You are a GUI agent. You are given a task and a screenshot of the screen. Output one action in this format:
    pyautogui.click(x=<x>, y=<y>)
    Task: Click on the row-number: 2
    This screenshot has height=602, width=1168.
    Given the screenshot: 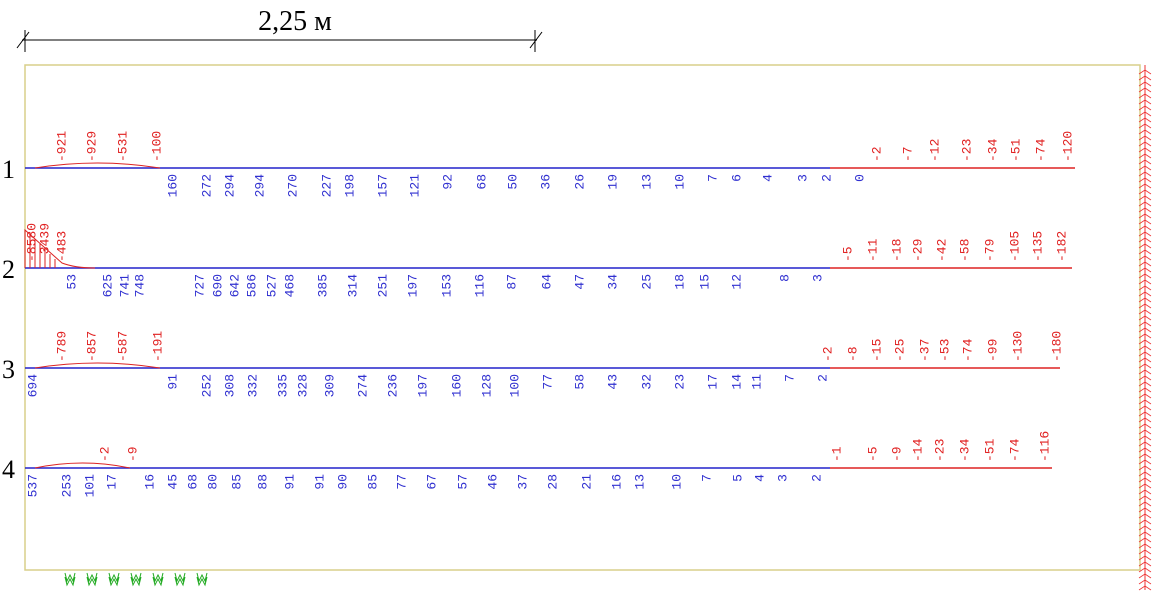 What is the action you would take?
    pyautogui.click(x=8, y=269)
    